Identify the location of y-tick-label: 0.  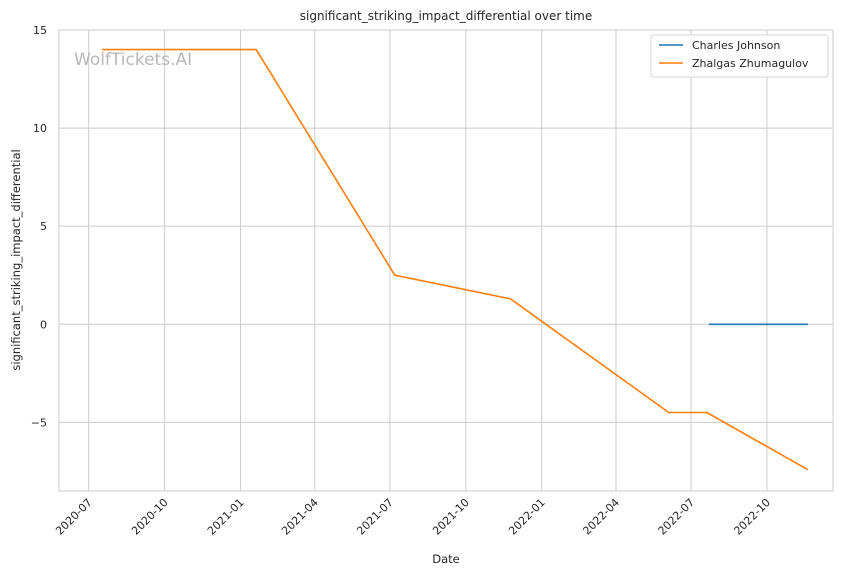
(43, 324).